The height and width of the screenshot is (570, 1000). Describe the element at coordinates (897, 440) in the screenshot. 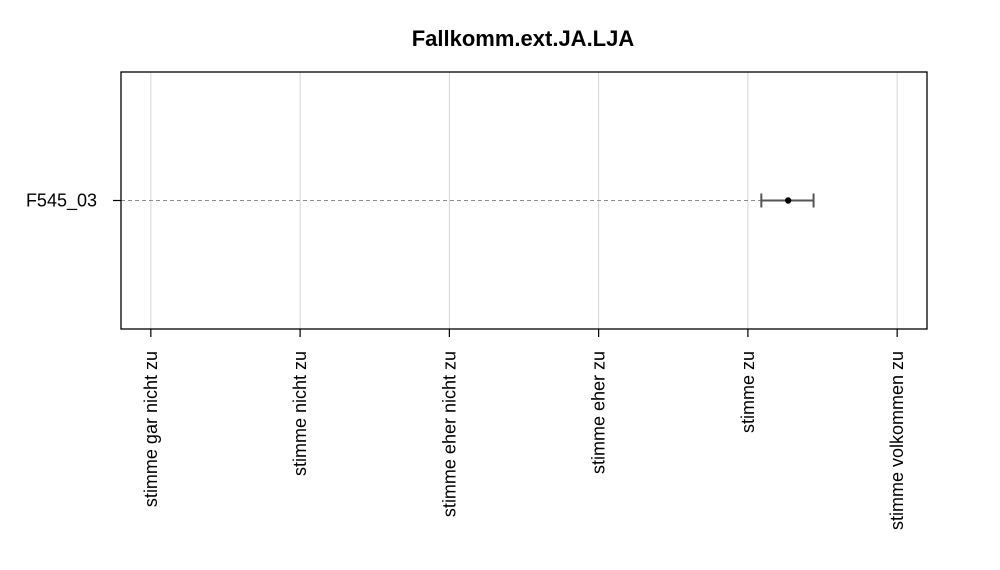

I see `x-tick-label: stimme volkommen zu` at that location.